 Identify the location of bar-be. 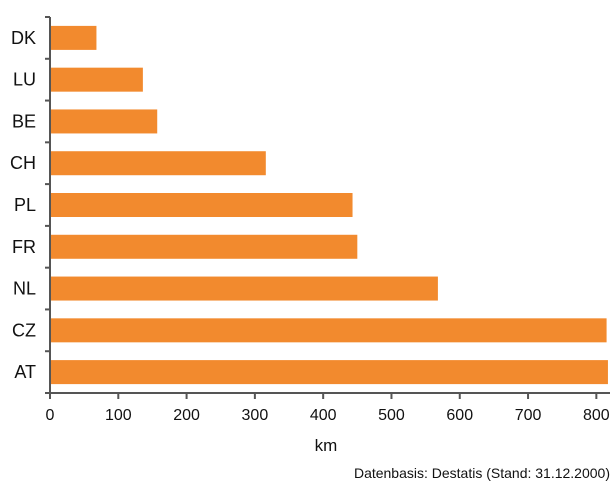
(104, 121).